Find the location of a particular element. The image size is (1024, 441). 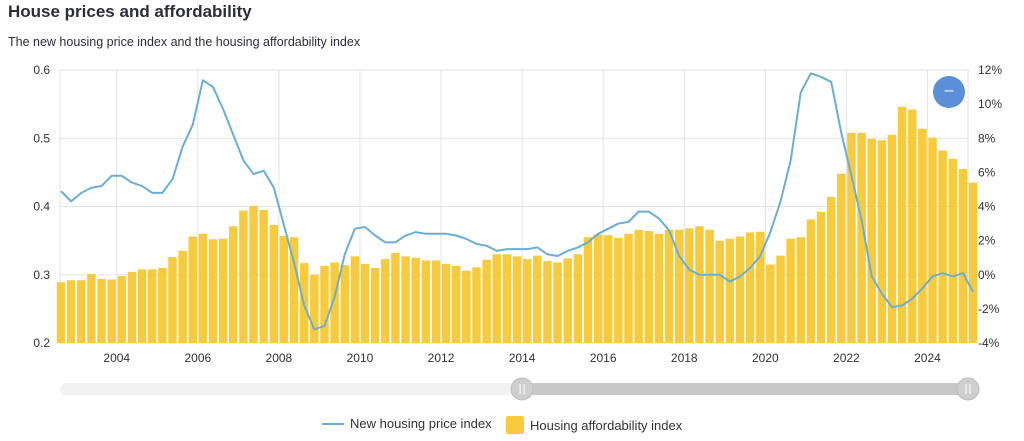

right-tick-label: -2% is located at coordinates (989, 309).